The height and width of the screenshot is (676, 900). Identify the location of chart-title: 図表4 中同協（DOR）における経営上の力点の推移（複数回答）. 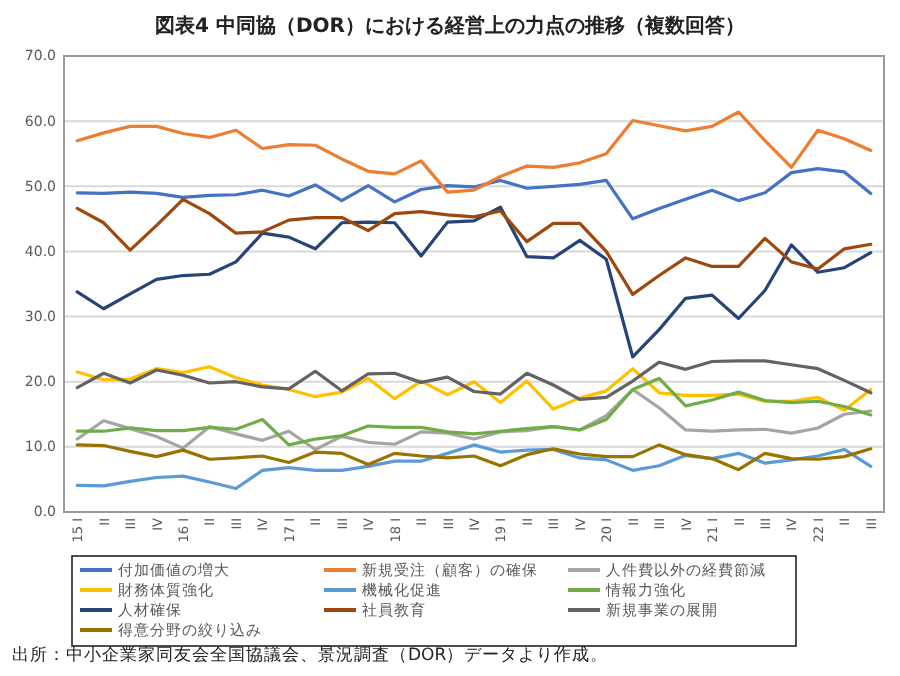
(450, 26).